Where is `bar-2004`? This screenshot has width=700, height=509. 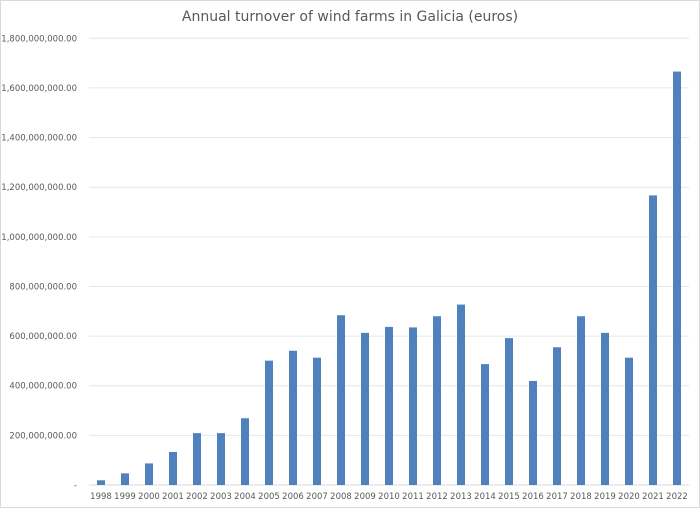 bar-2004 is located at coordinates (245, 451).